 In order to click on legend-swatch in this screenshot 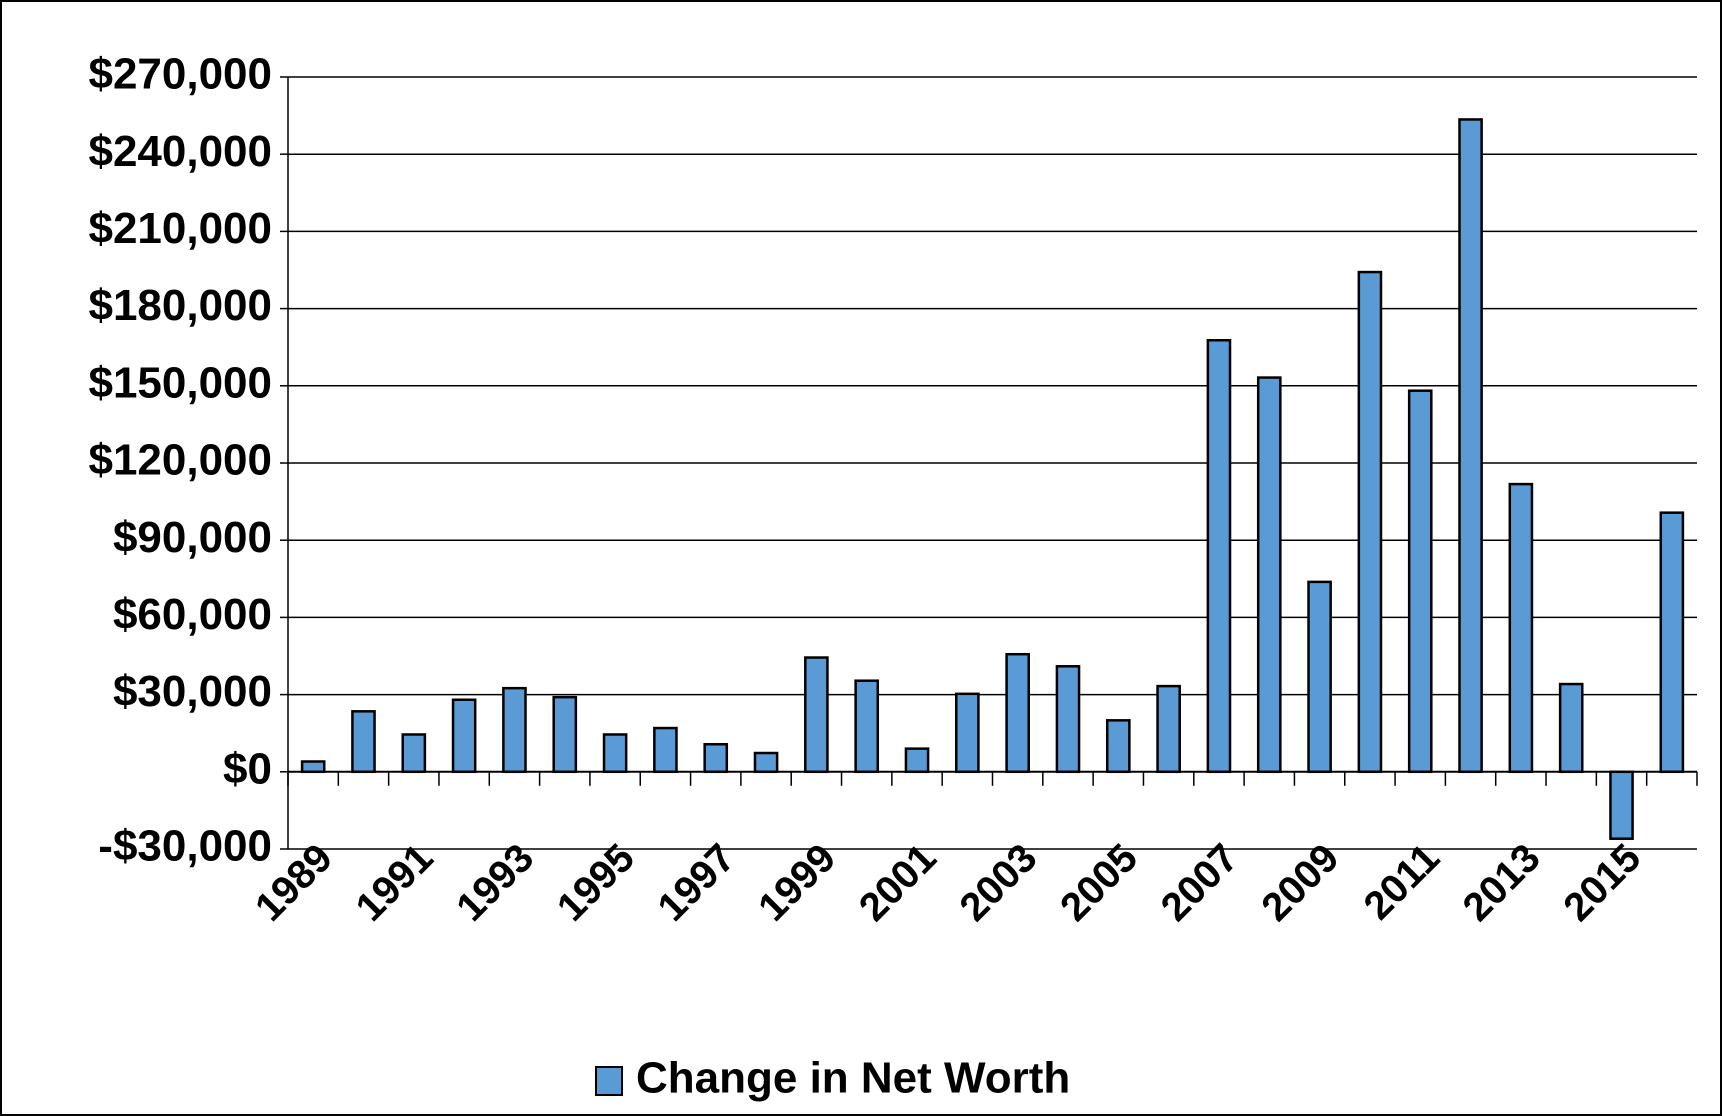, I will do `click(609, 1081)`.